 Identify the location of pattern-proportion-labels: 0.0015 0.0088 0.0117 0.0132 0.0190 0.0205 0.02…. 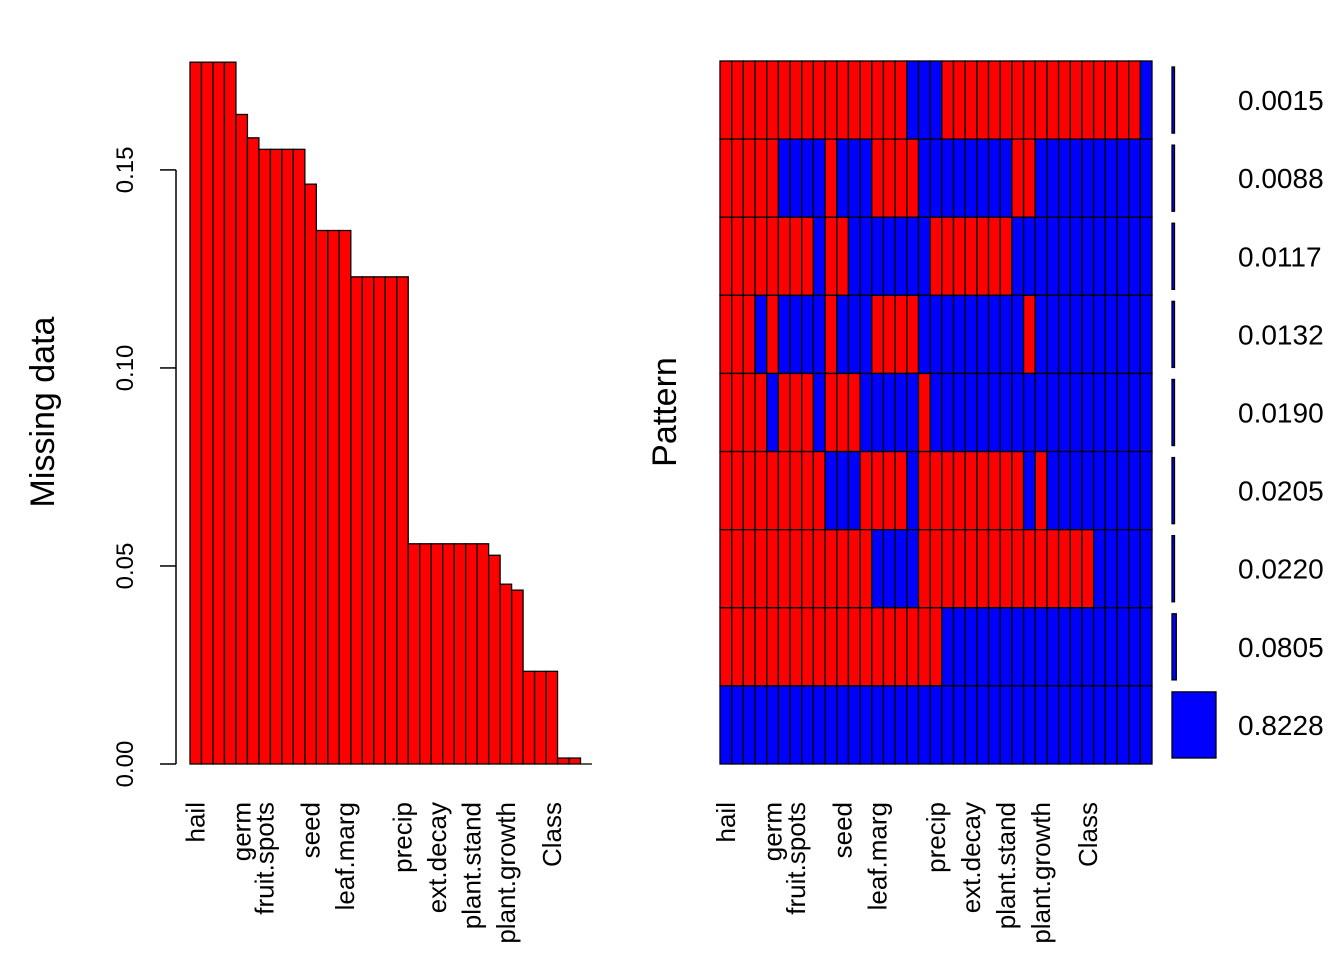
(1281, 413).